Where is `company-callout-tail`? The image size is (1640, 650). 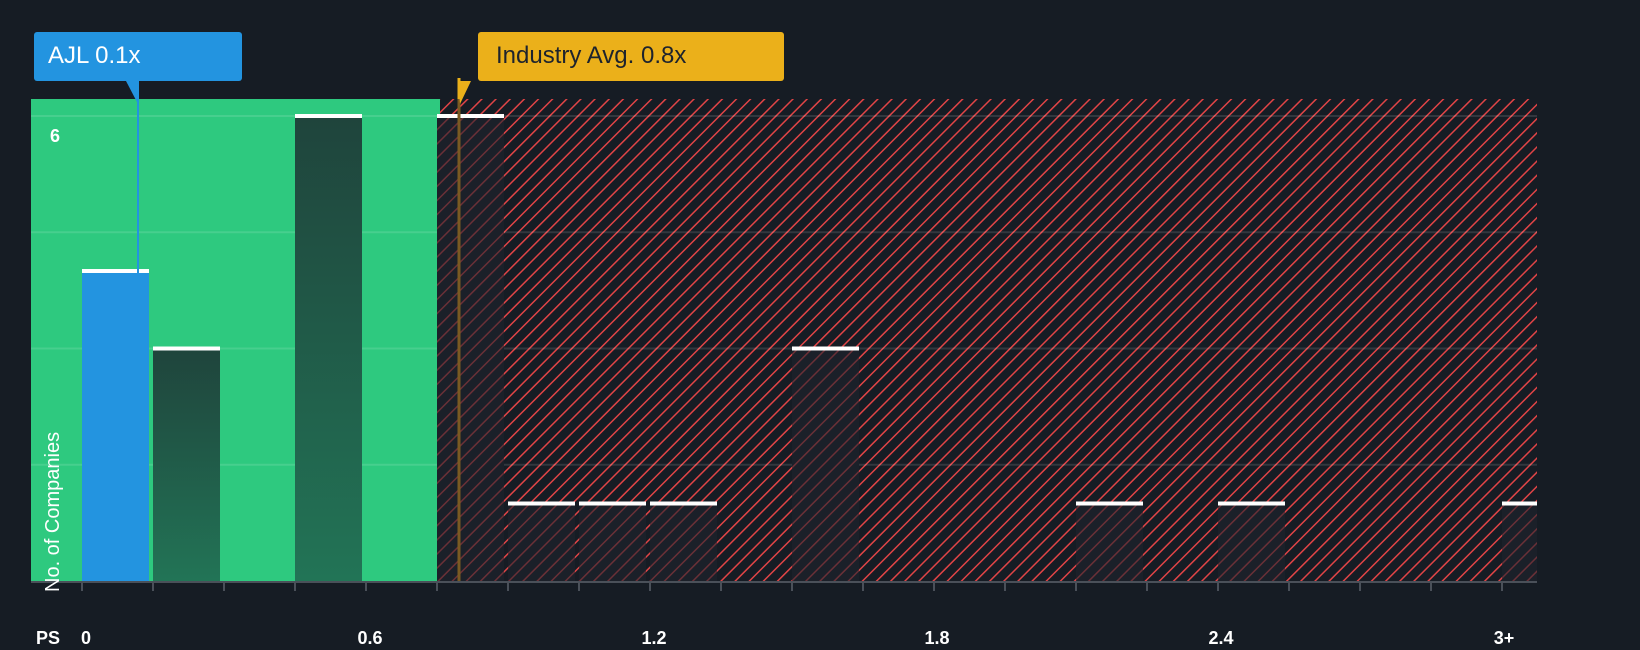 company-callout-tail is located at coordinates (132, 92).